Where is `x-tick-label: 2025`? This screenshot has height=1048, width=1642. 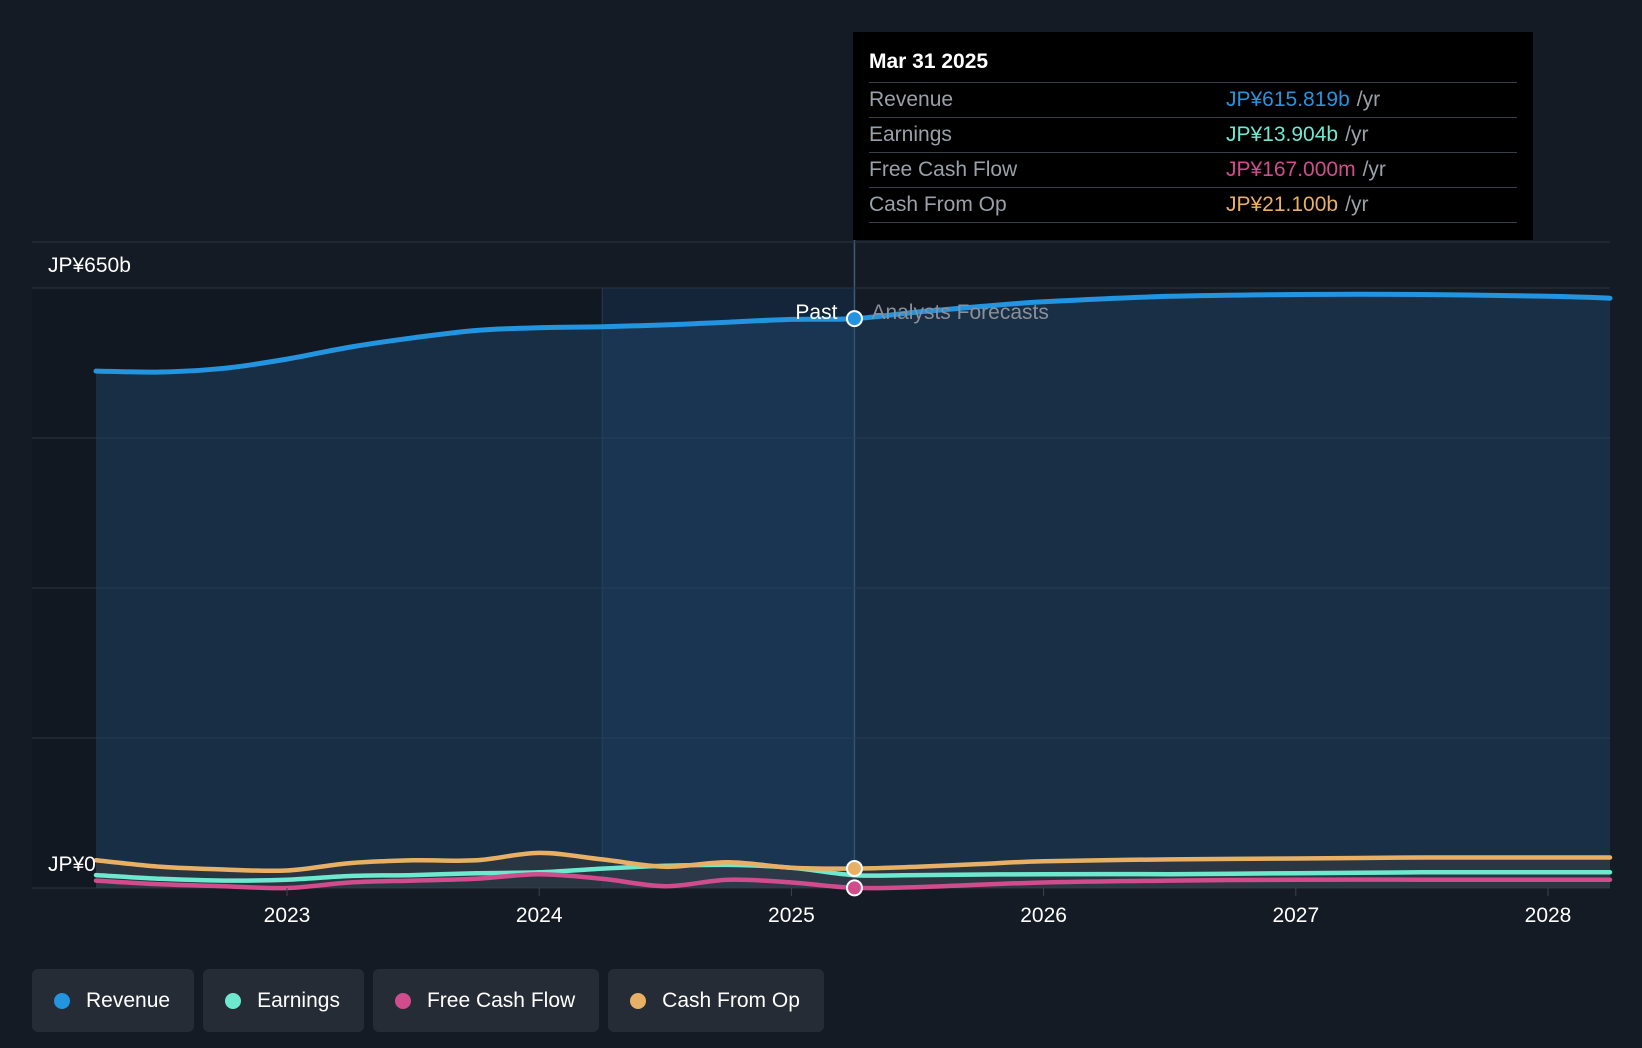
x-tick-label: 2025 is located at coordinates (791, 915).